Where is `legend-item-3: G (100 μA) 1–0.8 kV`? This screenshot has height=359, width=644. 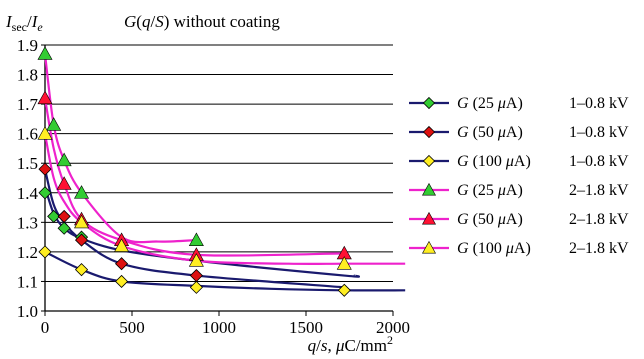 legend-item-3: G (100 μA) 1–0.8 kV is located at coordinates (519, 161).